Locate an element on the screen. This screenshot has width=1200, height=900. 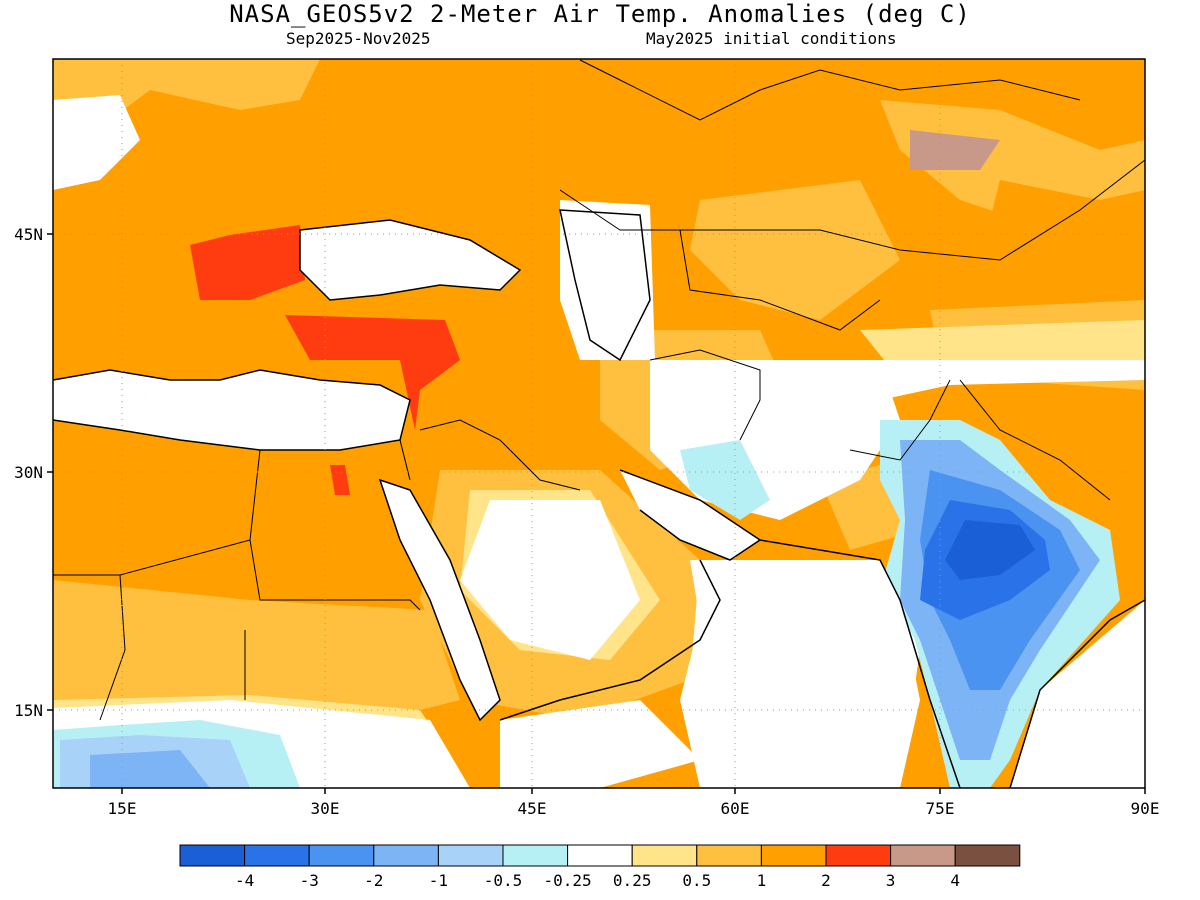
lat-label-45n: 45N is located at coordinates (28, 234).